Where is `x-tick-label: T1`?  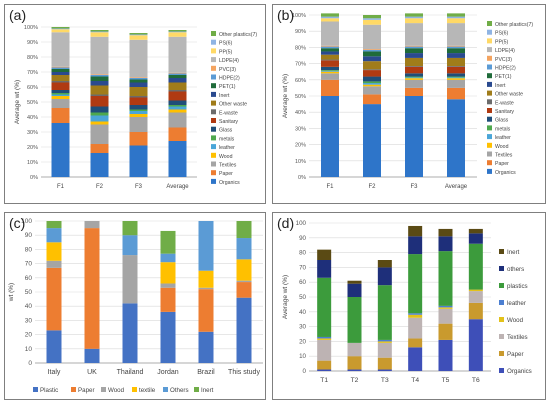
x-tick-label: T1 is located at coordinates (324, 380).